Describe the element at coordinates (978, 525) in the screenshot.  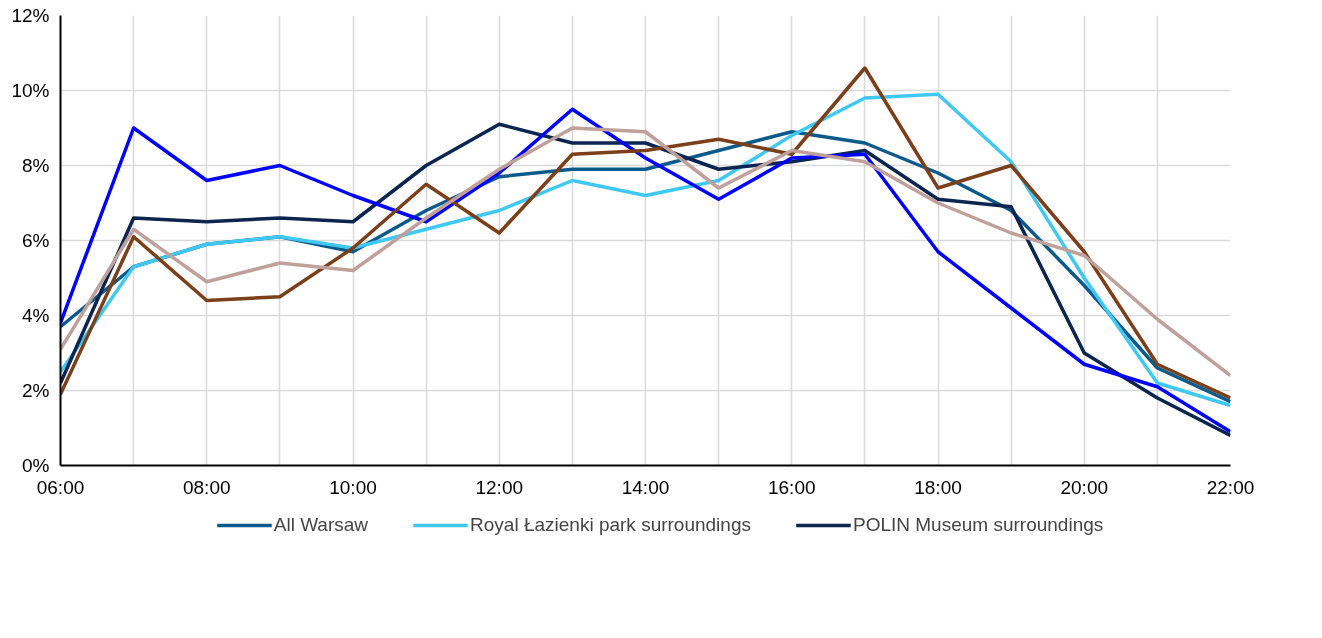
I see `legend-label: POLIN Museum surroundings` at that location.